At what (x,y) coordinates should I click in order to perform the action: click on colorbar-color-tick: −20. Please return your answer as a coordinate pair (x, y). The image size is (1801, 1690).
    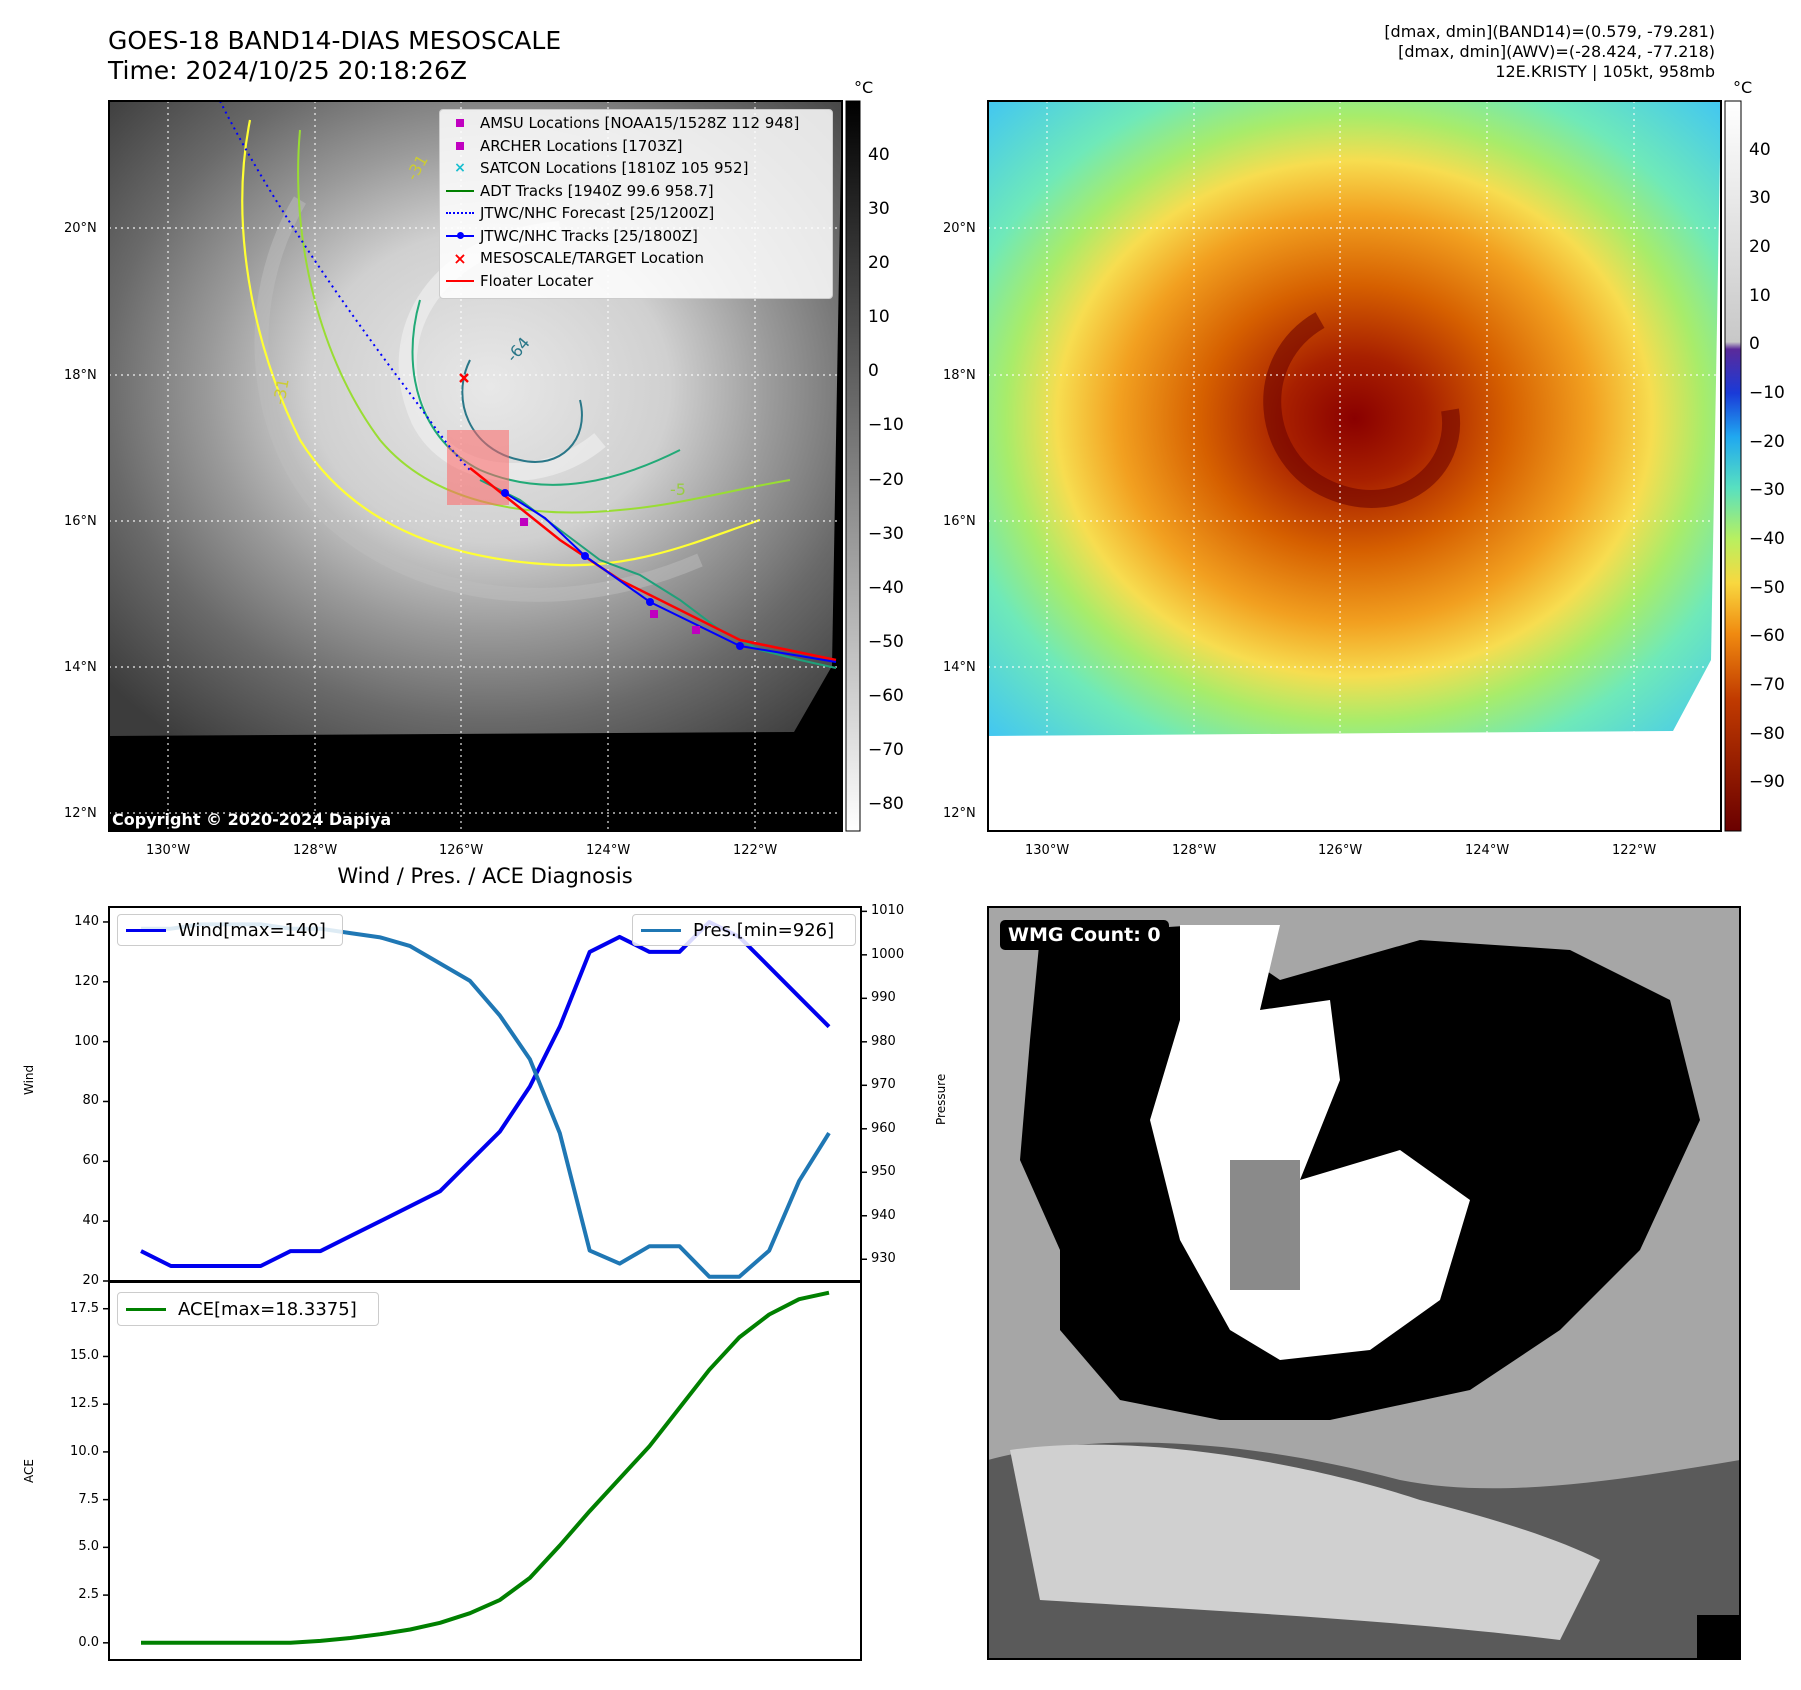
    Looking at the image, I should click on (1767, 441).